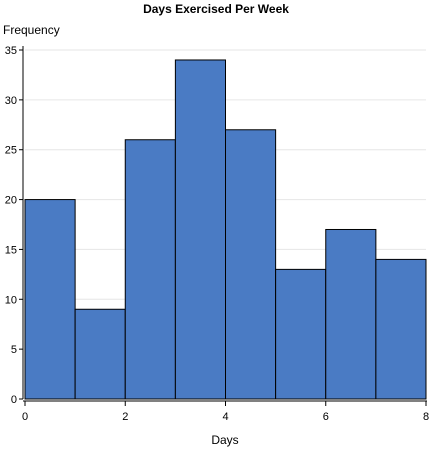 The height and width of the screenshot is (450, 432). Describe the element at coordinates (11, 201) in the screenshot. I see `y-tick-label: 20` at that location.